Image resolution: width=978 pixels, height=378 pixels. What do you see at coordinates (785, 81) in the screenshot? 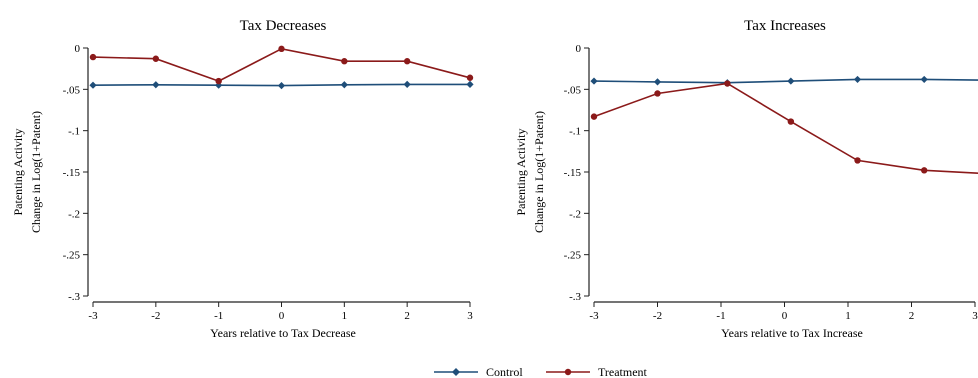
I see `series-line-control` at bounding box center [785, 81].